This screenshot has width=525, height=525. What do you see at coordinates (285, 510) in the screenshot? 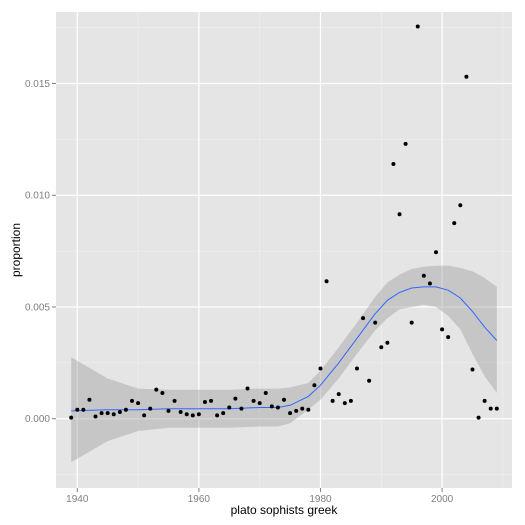
I see `x-axis-title: plato sophists greek` at bounding box center [285, 510].